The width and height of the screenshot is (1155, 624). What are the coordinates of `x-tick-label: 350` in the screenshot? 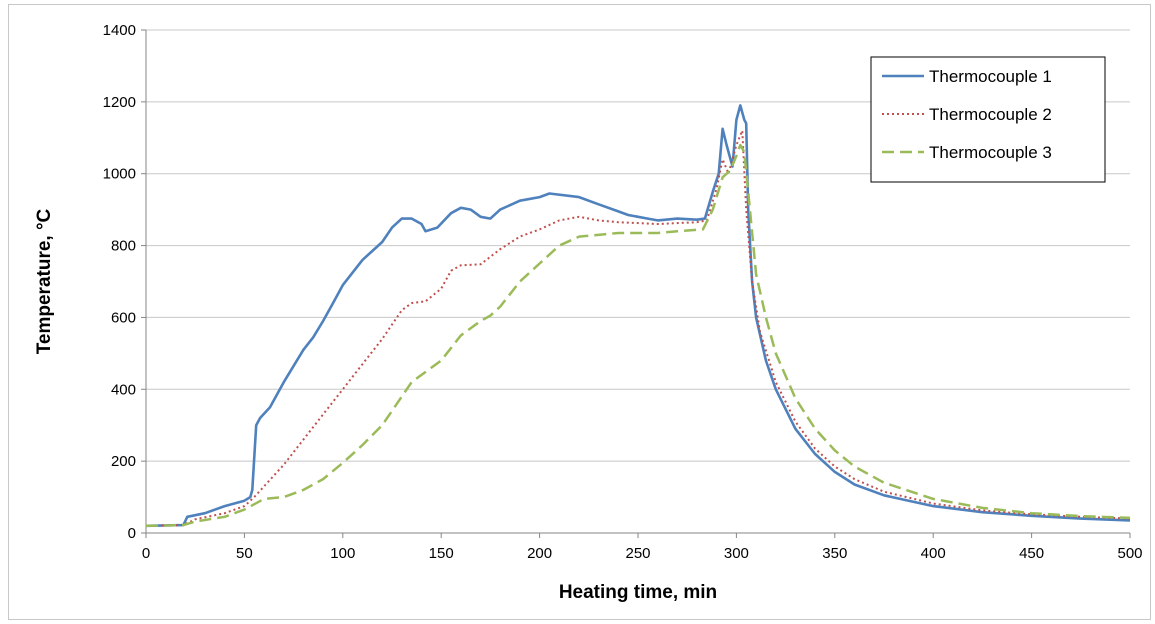 It's located at (834, 553).